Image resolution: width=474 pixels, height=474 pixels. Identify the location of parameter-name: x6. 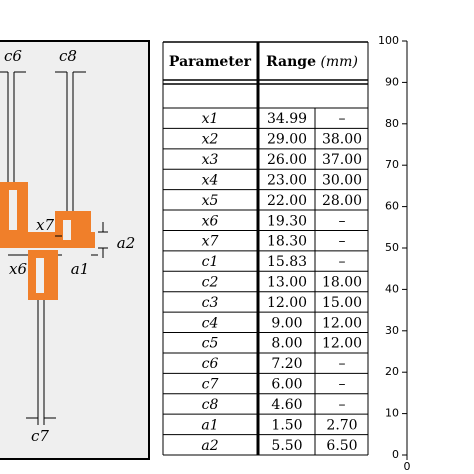
(210, 221).